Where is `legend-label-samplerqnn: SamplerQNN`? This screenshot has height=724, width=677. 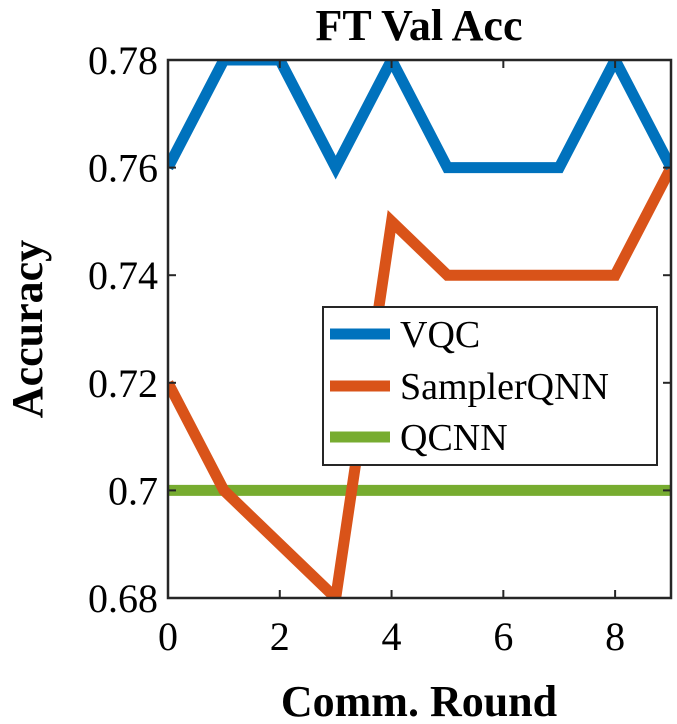
legend-label-samplerqnn: SamplerQNN is located at coordinates (504, 387).